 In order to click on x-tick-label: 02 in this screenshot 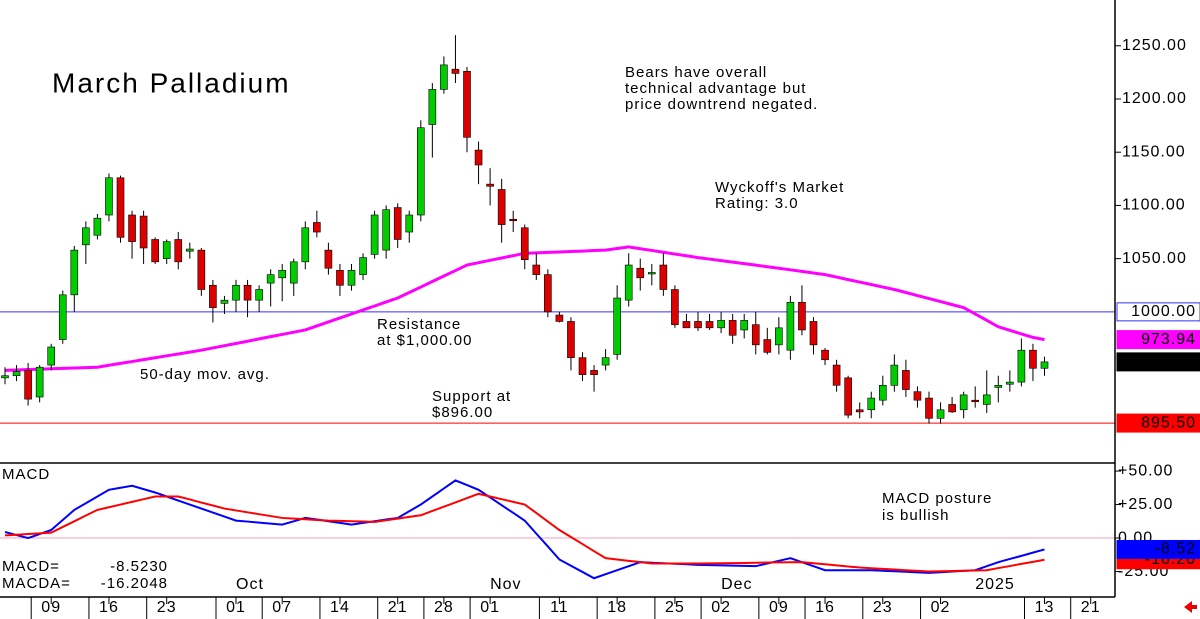, I will do `click(941, 607)`.